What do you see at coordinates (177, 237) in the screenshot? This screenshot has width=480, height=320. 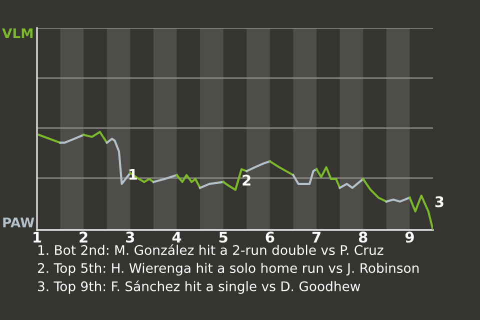 I see `x-tick-label: 4` at bounding box center [177, 237].